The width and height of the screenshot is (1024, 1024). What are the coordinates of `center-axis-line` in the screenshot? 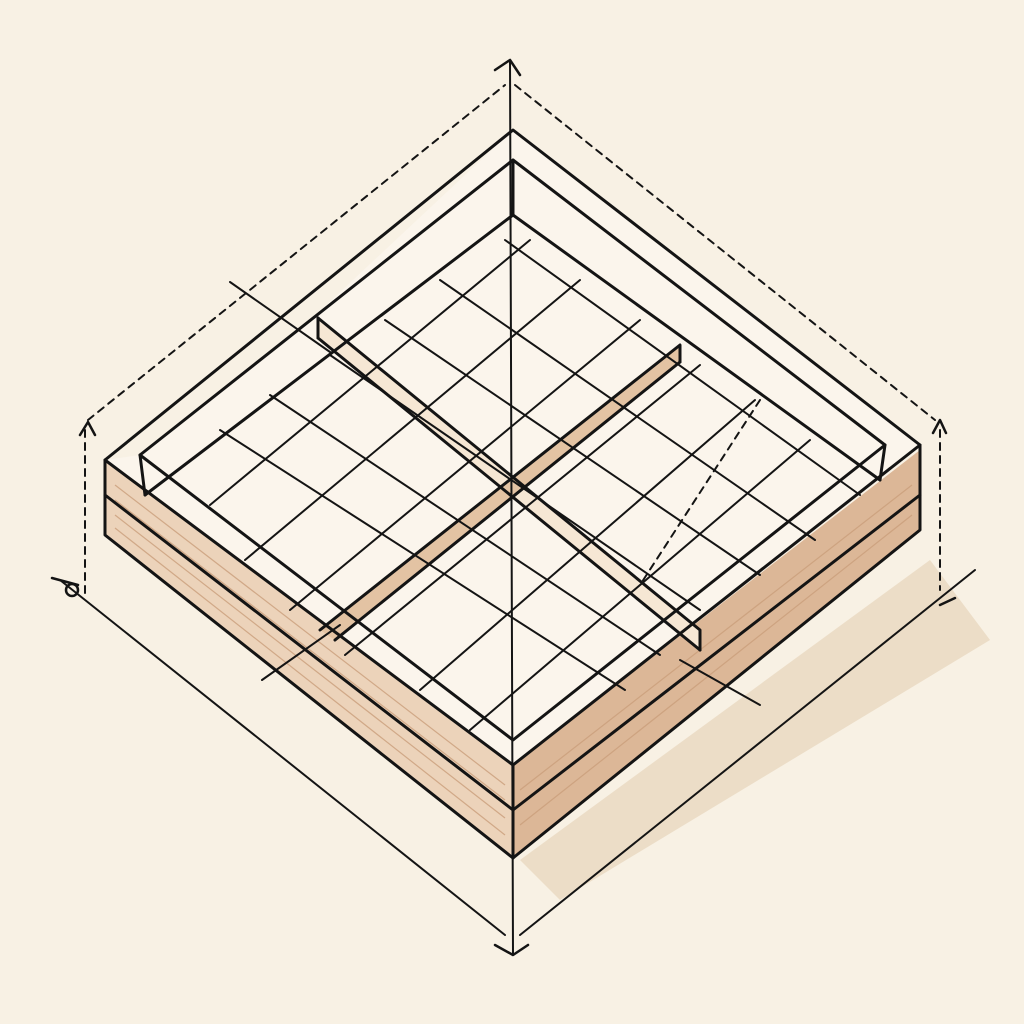 It's located at (511, 507).